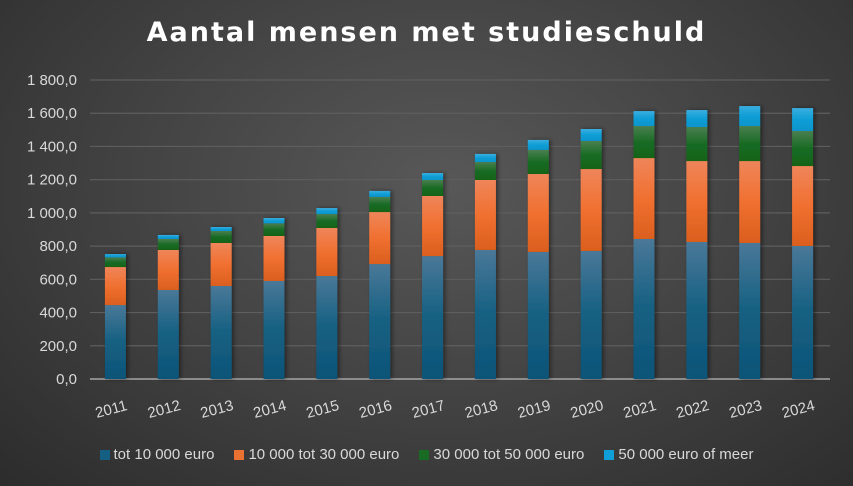 This screenshot has width=853, height=486. I want to click on x-tick-label: 2011, so click(112, 409).